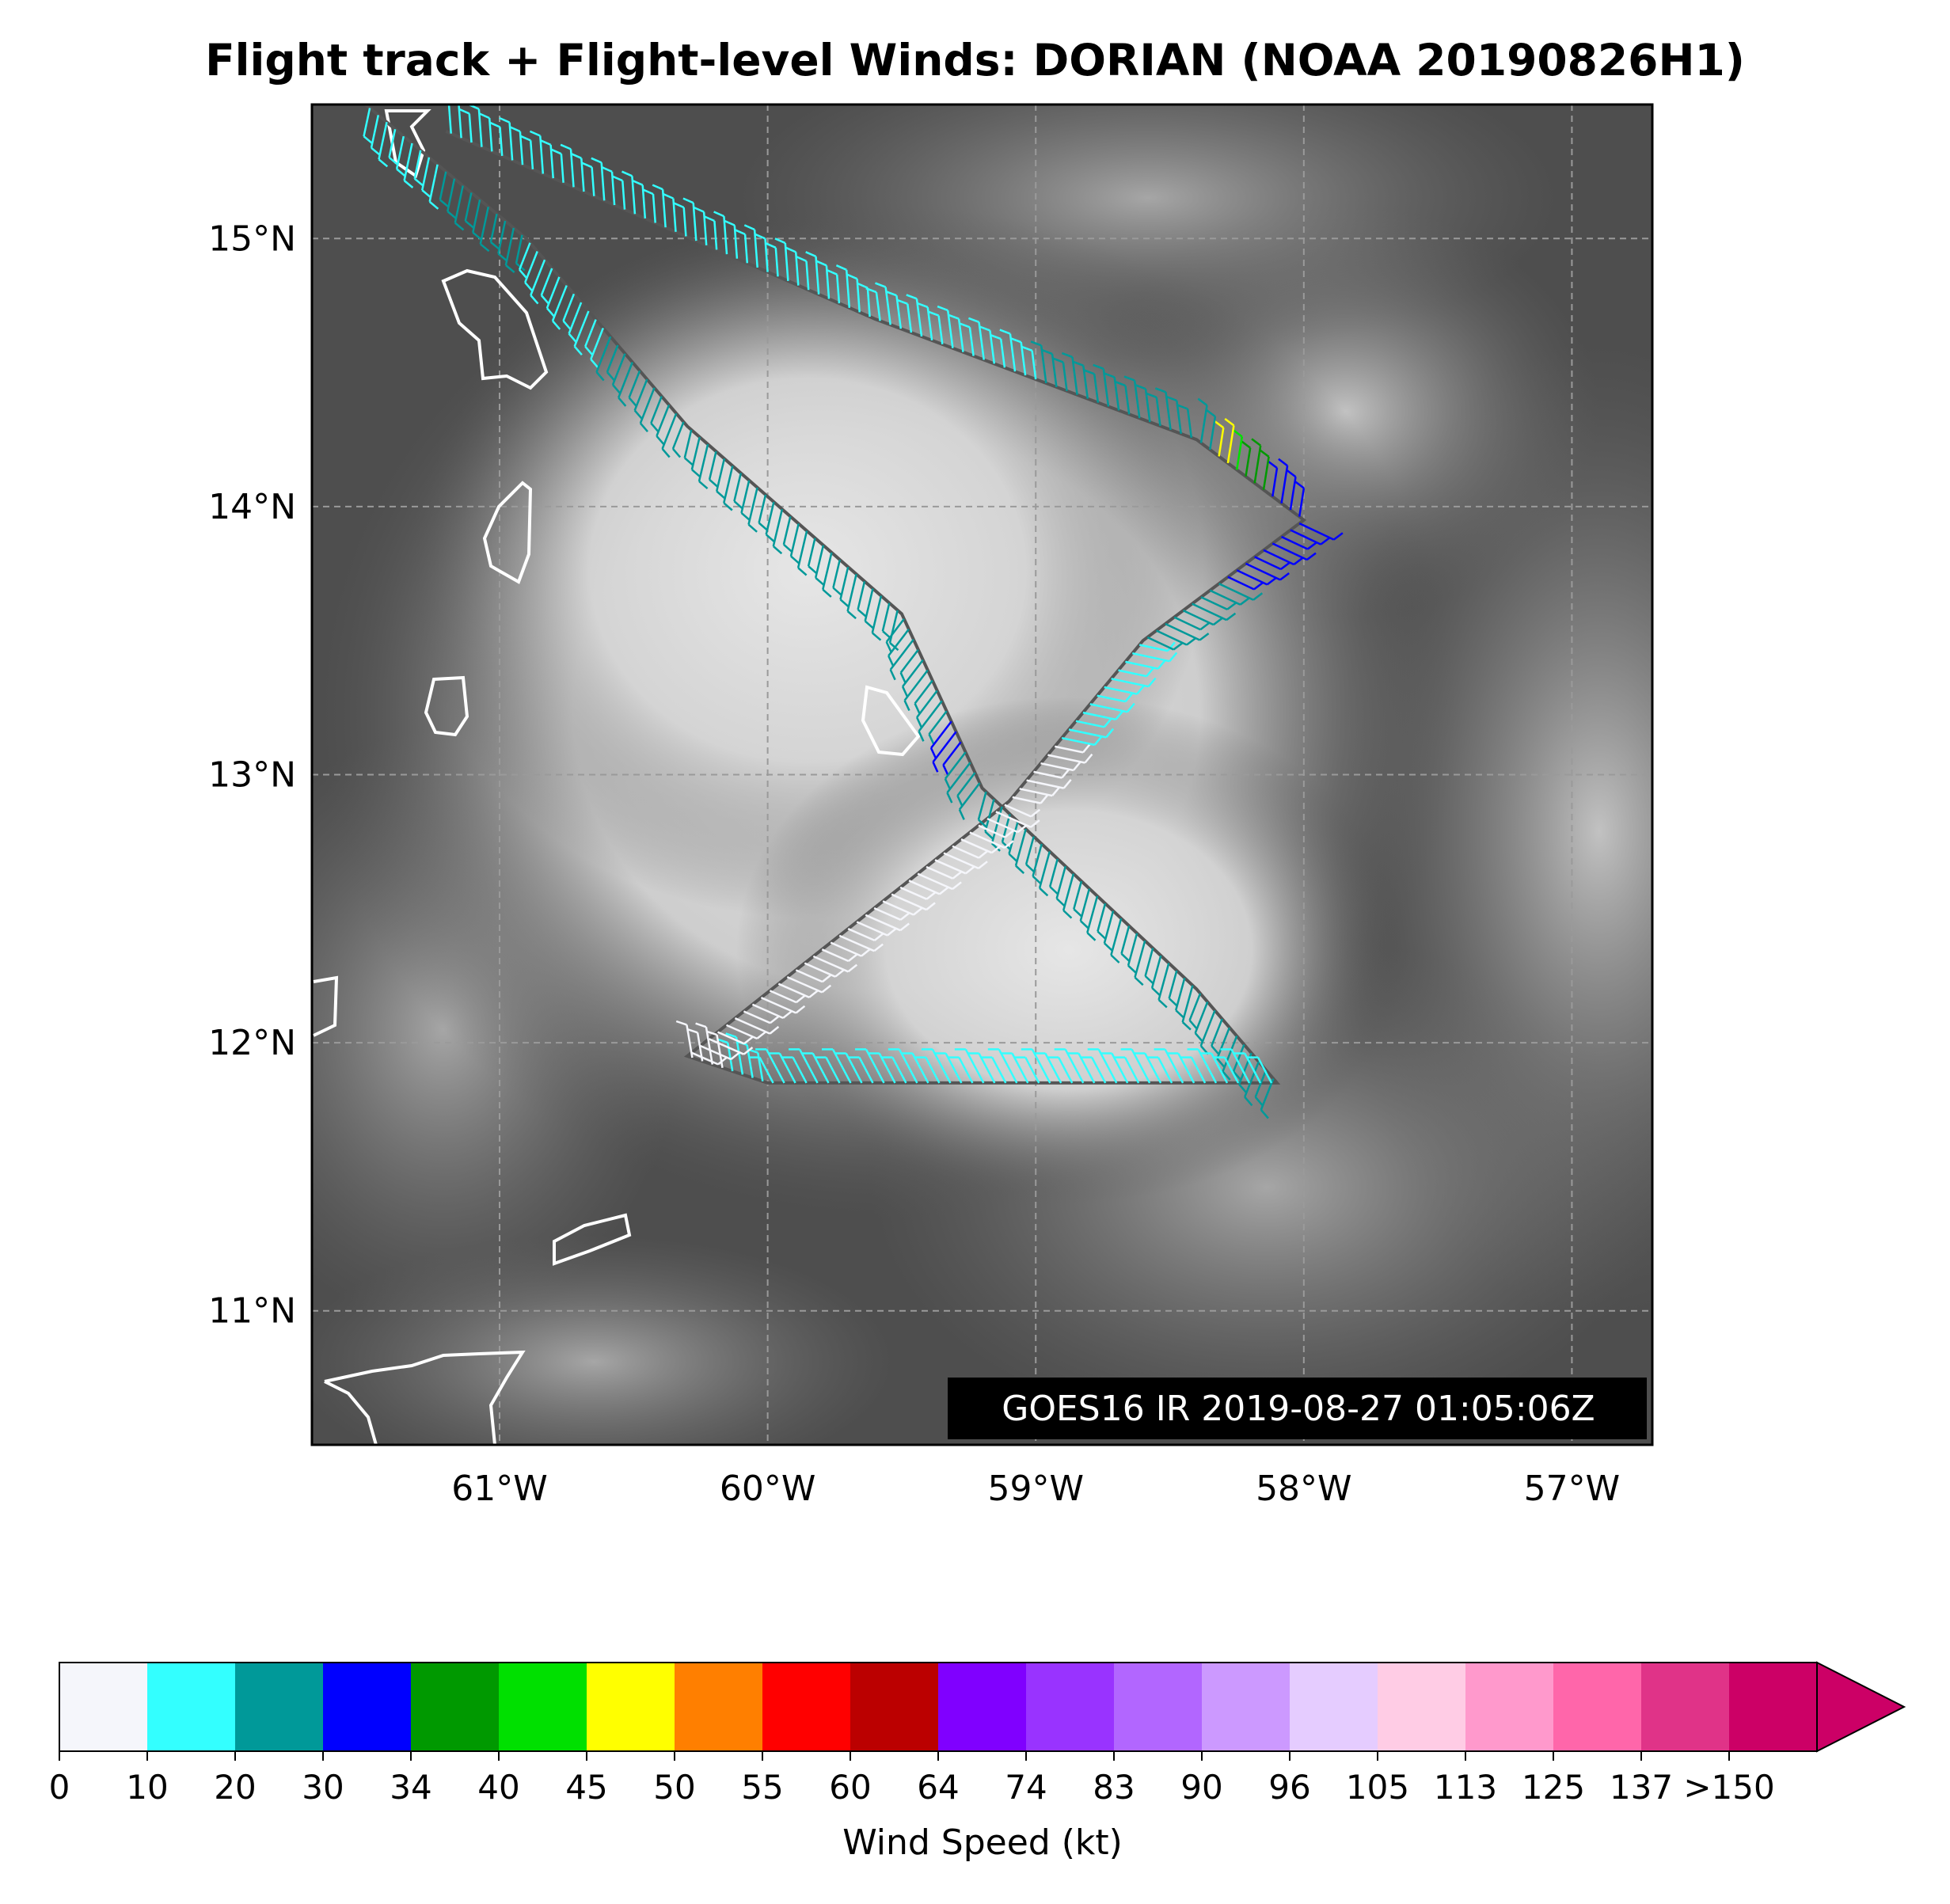  Describe the element at coordinates (1377, 1787) in the screenshot. I see `colorbar-tick-label: 105` at that location.